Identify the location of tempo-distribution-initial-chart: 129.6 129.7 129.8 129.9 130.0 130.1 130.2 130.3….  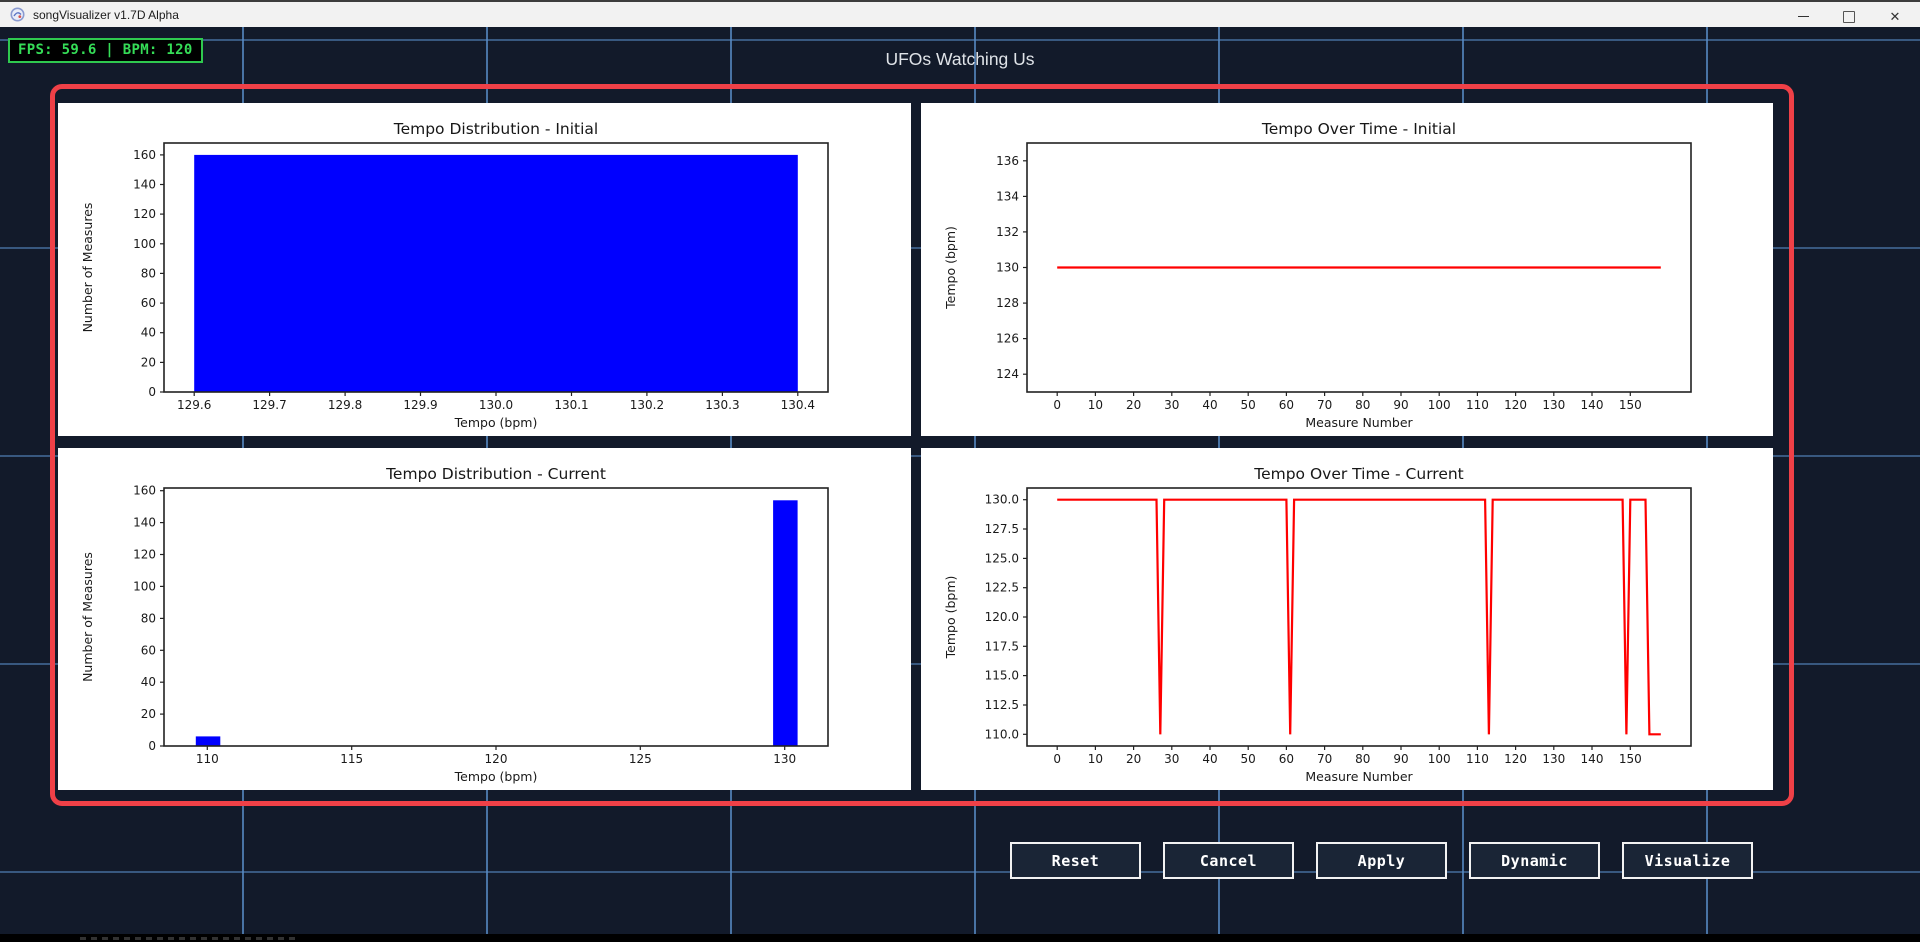
(454, 275).